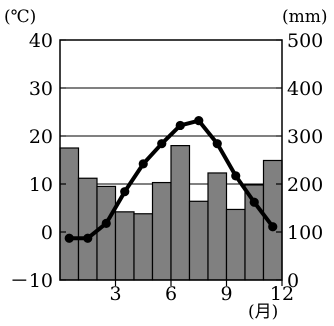 The width and height of the screenshot is (334, 326). Describe the element at coordinates (201, 292) in the screenshot. I see `x-axis-ticks: 3 6 9 12` at that location.